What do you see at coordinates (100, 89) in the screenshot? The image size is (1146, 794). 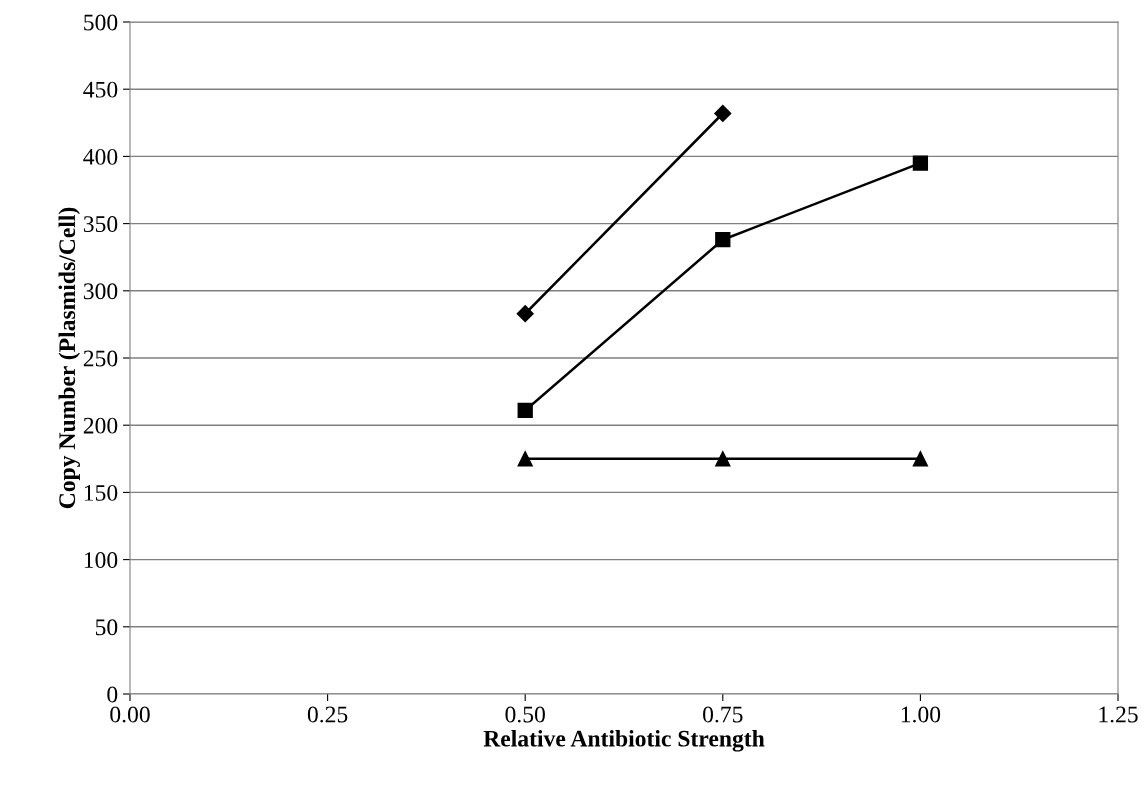 I see `y-tick-label: 450` at bounding box center [100, 89].